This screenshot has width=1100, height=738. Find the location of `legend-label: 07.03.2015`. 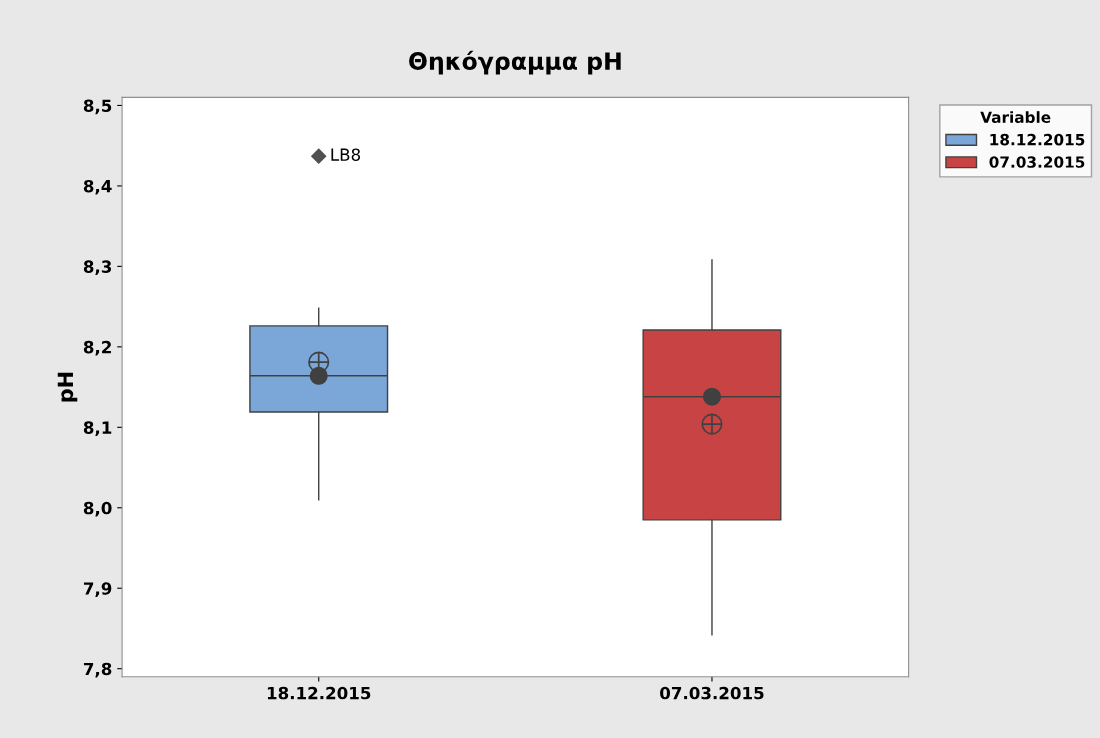

legend-label: 07.03.2015 is located at coordinates (1037, 162).